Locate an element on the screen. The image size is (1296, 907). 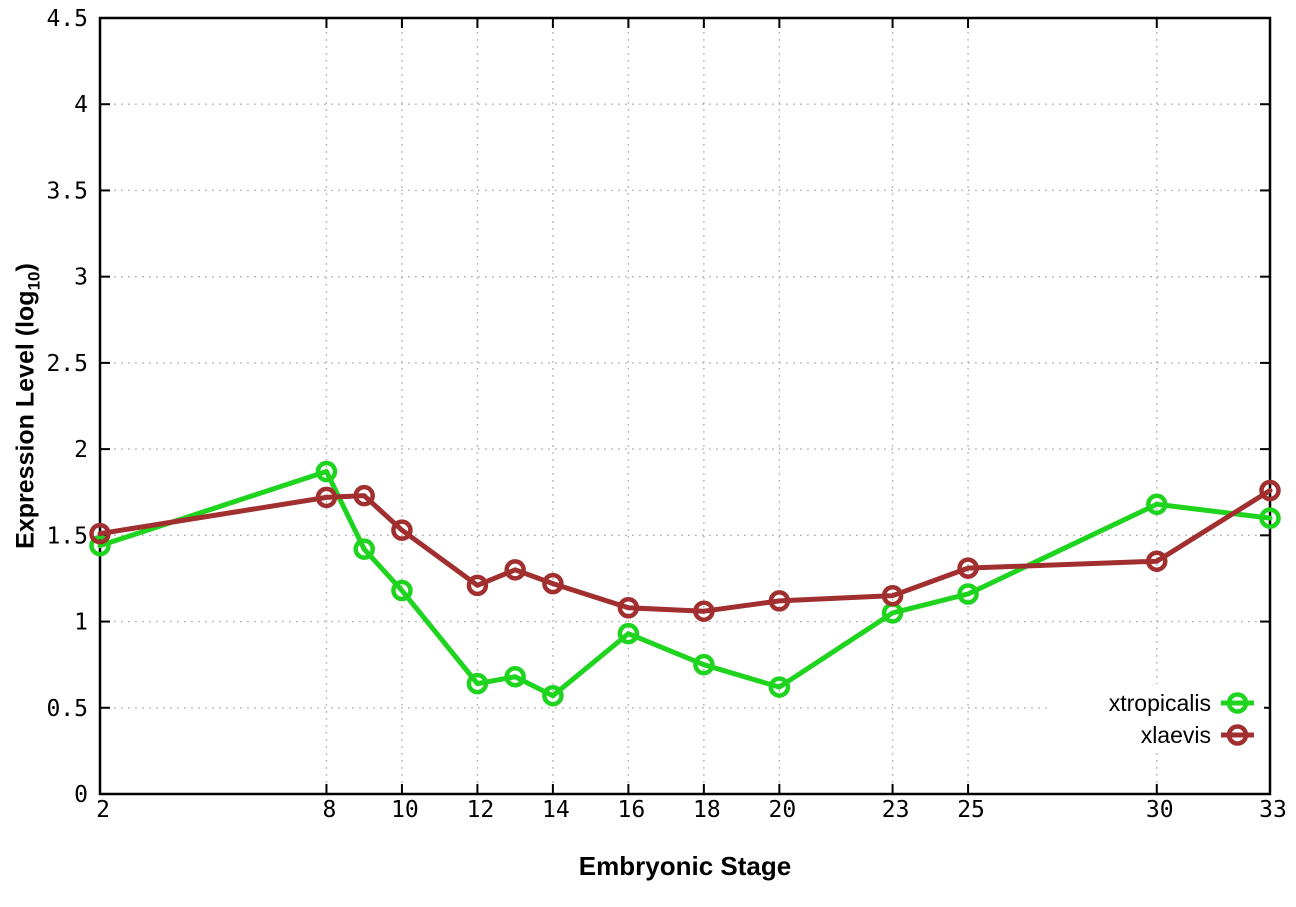
x-axis-title: Embryonic Stage is located at coordinates (685, 866).